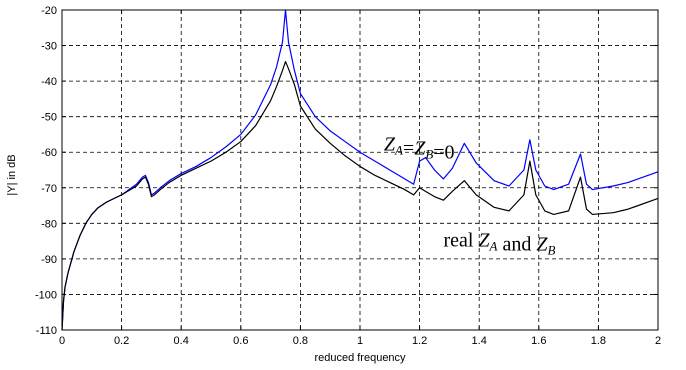 Image resolution: width=686 pixels, height=370 pixels. I want to click on x-tick-label: 1.6, so click(538, 341).